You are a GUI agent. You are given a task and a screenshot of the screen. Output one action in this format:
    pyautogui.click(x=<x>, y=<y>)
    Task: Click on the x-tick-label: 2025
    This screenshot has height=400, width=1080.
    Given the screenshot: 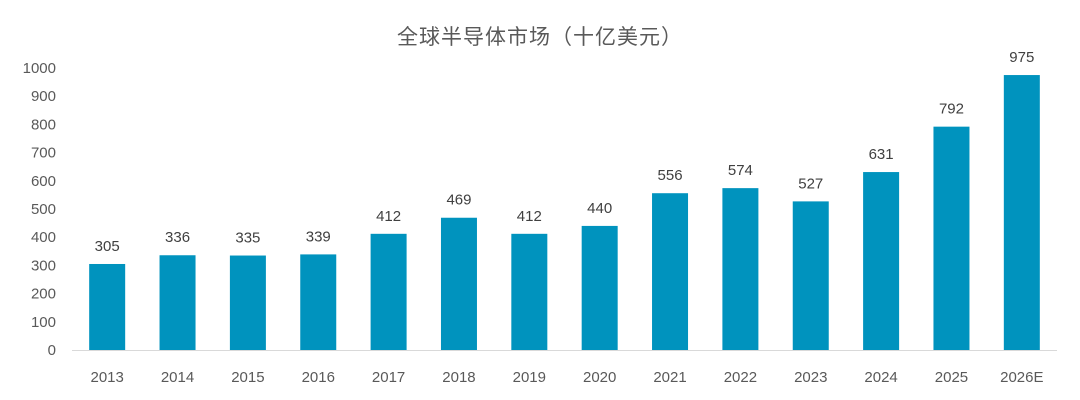 What is the action you would take?
    pyautogui.click(x=951, y=377)
    